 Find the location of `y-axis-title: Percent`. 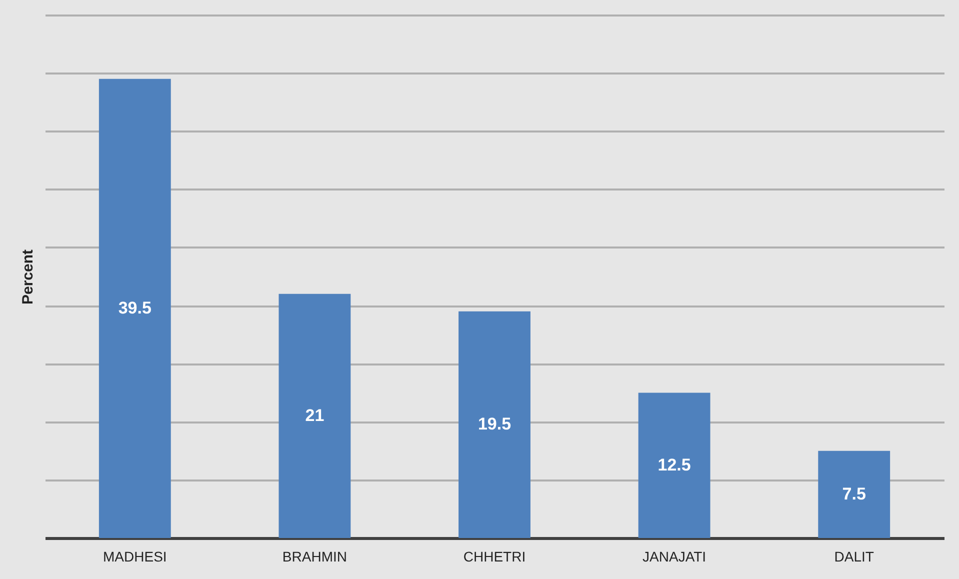

y-axis-title: Percent is located at coordinates (28, 277).